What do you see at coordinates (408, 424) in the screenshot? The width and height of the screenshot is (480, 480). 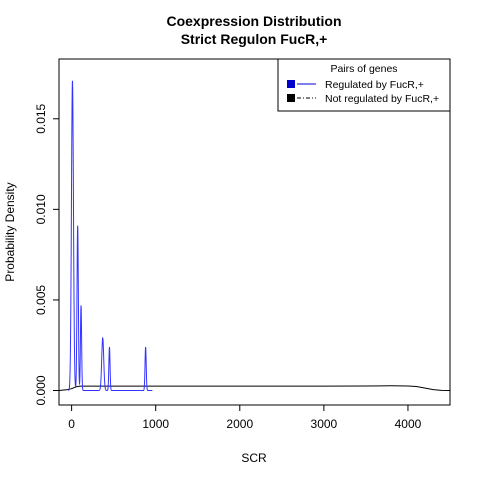 I see `x-tick-label: 4000` at bounding box center [408, 424].